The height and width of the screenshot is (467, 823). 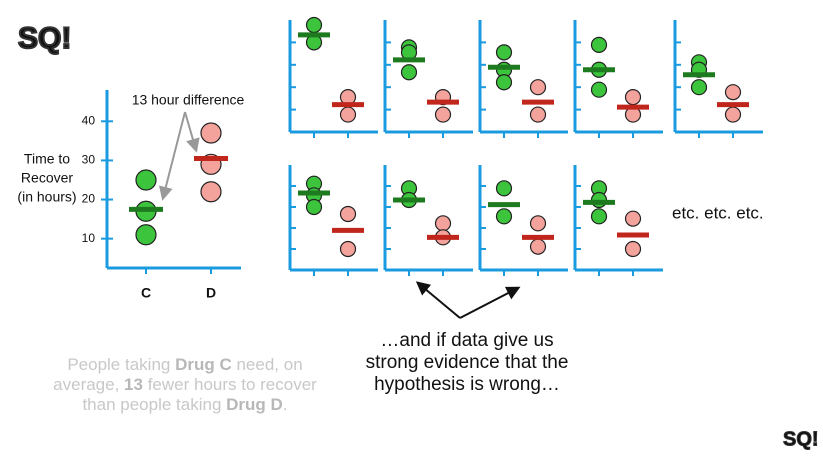 What do you see at coordinates (133, 384) in the screenshot?
I see `note-bold: 13` at bounding box center [133, 384].